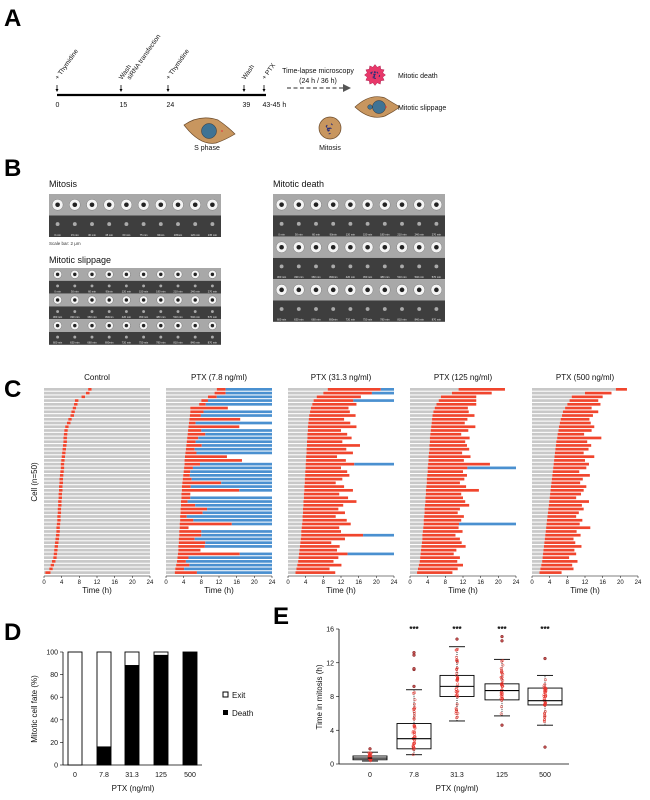  I want to click on box-group-31.3: *** 31.3, so click(457, 702).